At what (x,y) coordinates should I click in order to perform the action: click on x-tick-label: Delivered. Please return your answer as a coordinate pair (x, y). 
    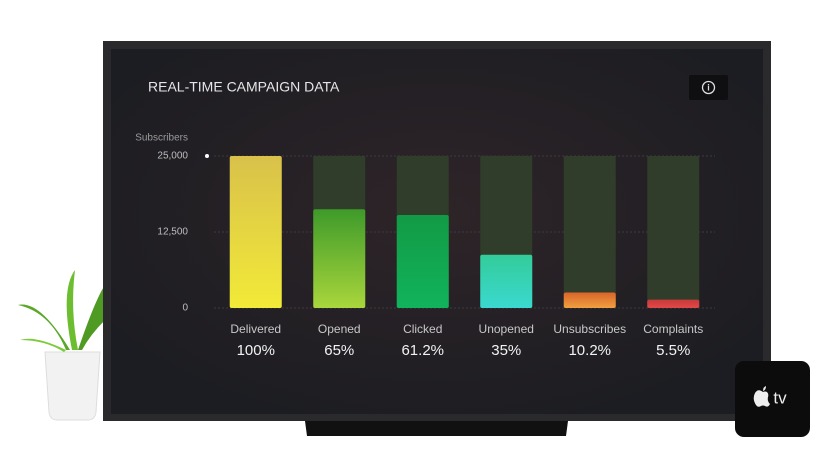
    Looking at the image, I should click on (255, 329).